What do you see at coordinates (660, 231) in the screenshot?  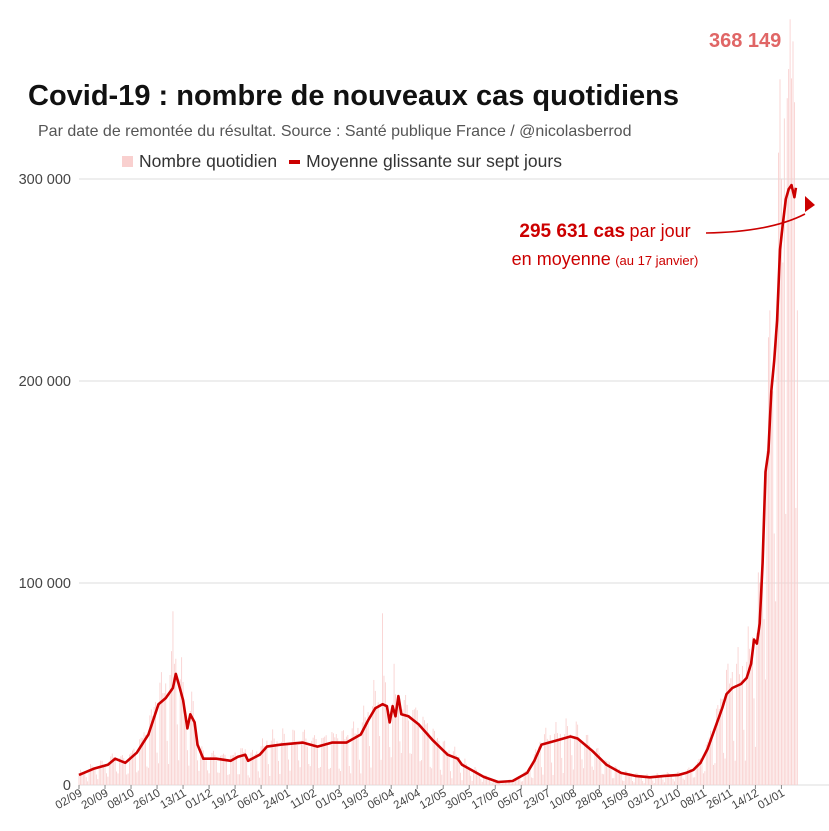 I see `annotation-per-day: par jour` at bounding box center [660, 231].